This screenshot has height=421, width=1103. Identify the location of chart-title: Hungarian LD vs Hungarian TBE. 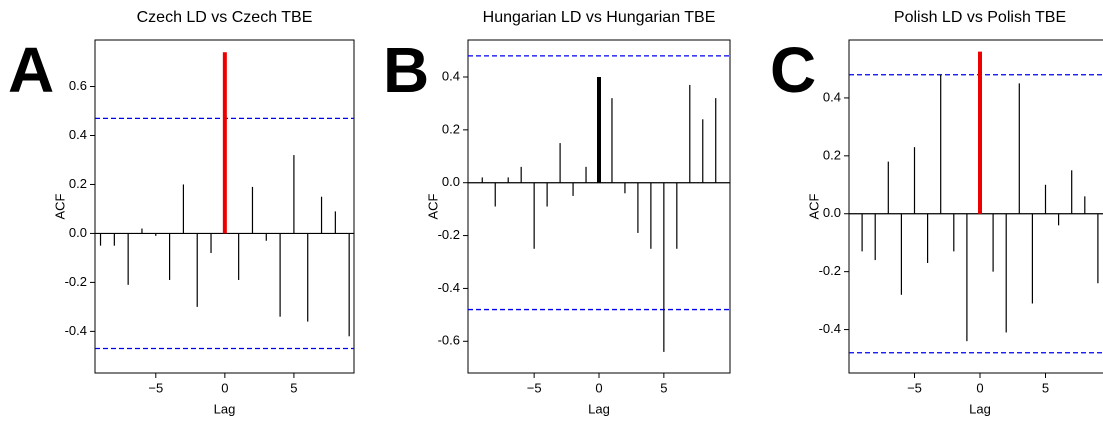
(599, 17).